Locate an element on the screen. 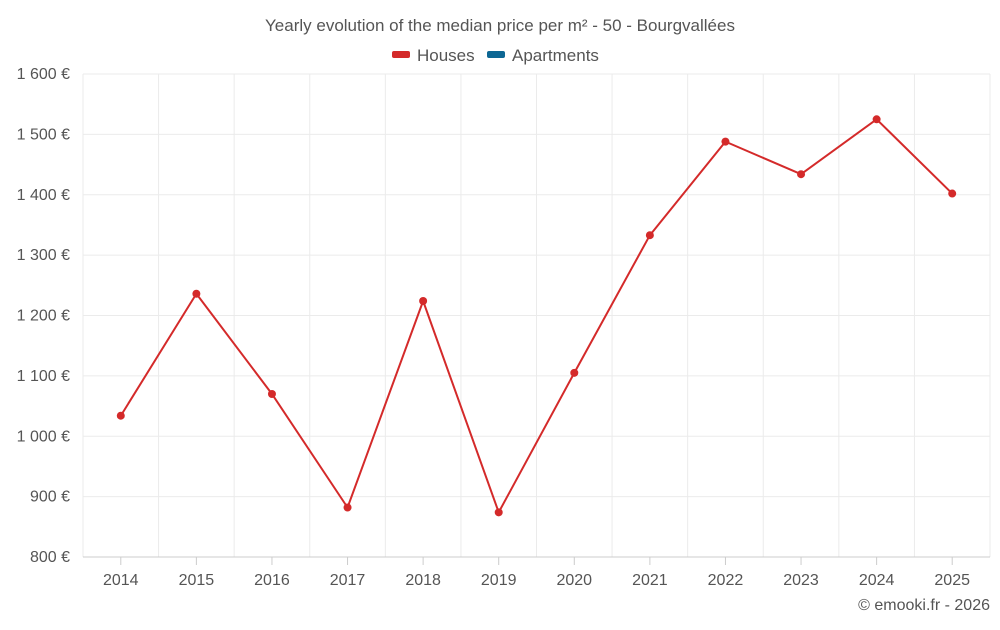  x-tick-label: 2021 is located at coordinates (650, 580).